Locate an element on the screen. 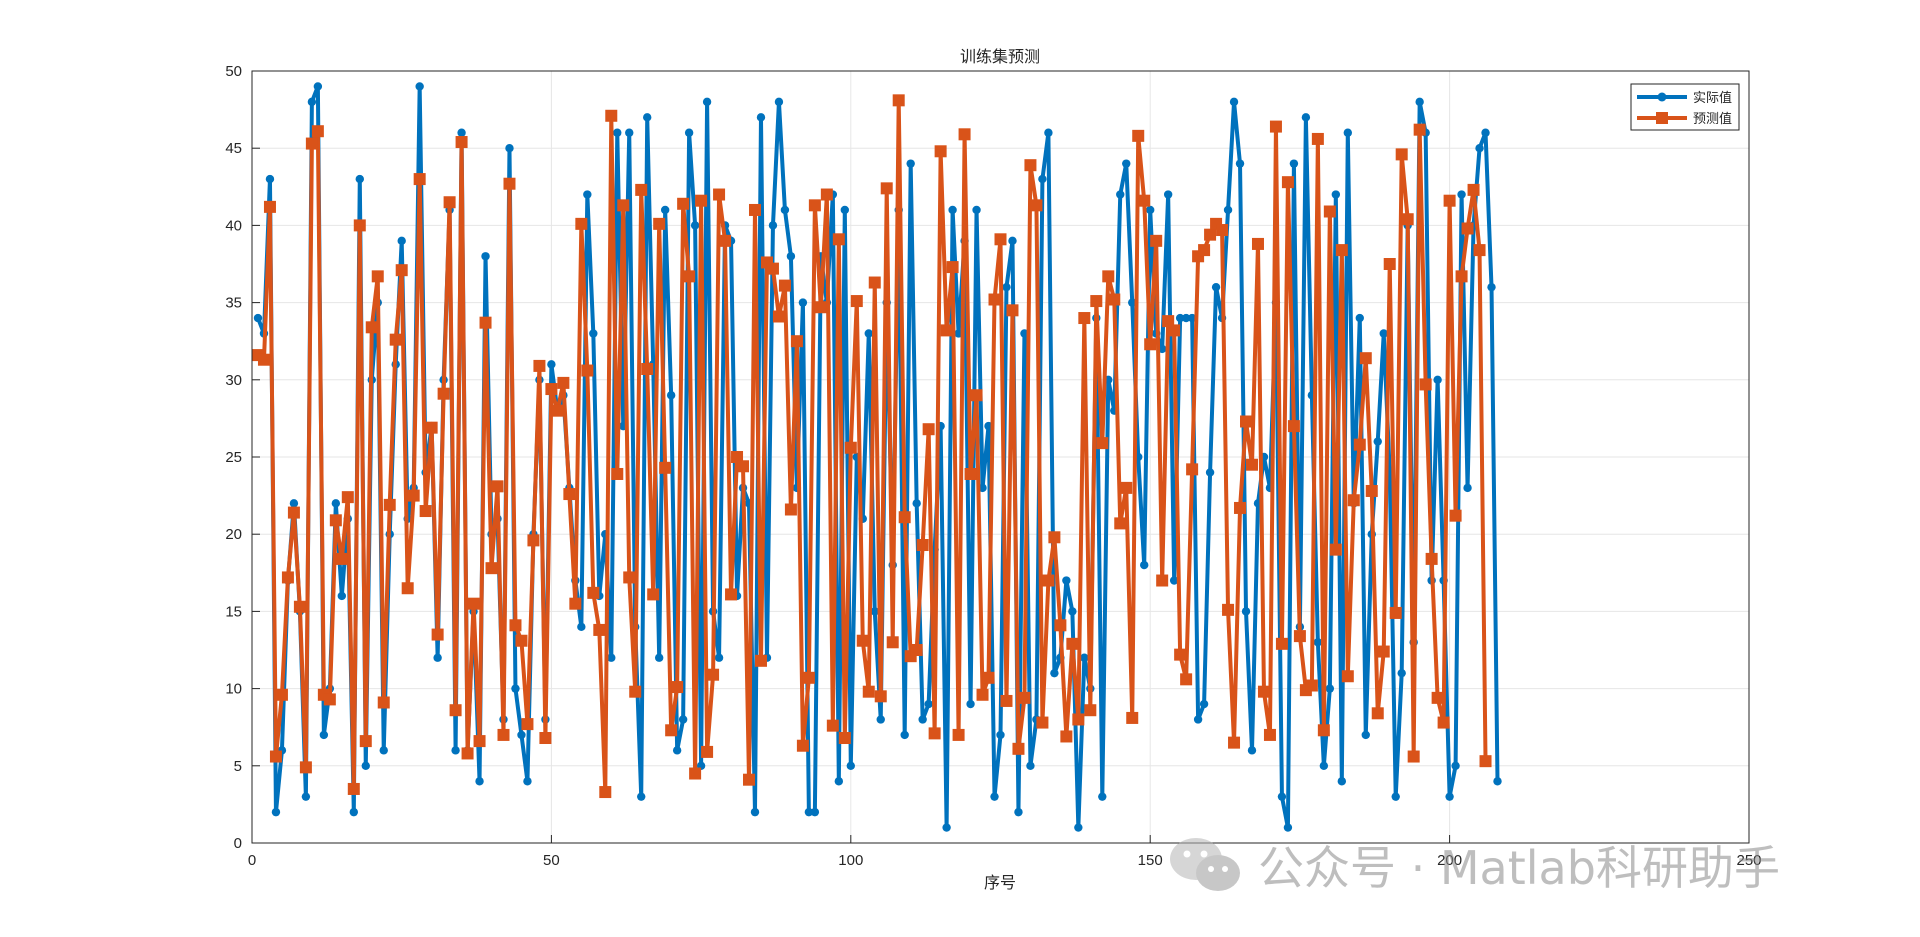 The width and height of the screenshot is (1920, 937). x-tick-label: 150 is located at coordinates (1150, 860).